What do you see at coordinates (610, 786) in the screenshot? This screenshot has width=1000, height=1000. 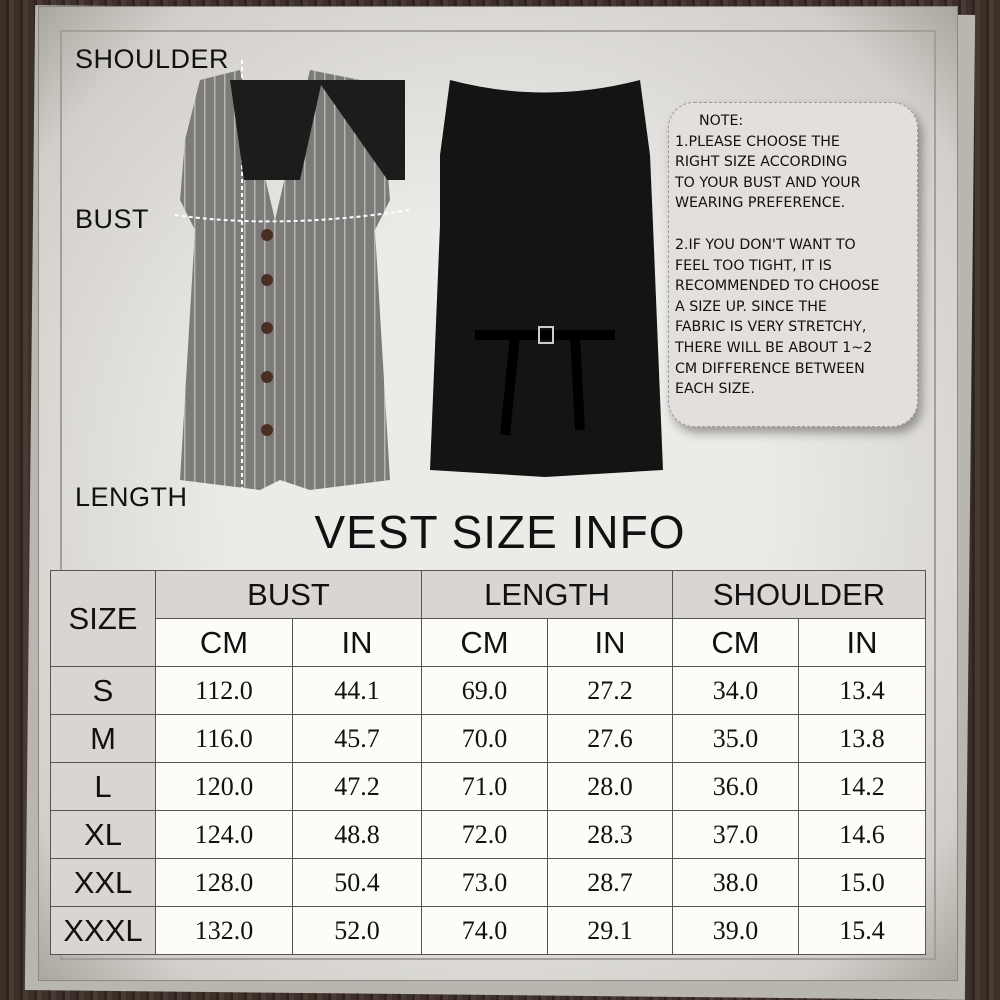 I see `value-cell: 28.0` at bounding box center [610, 786].